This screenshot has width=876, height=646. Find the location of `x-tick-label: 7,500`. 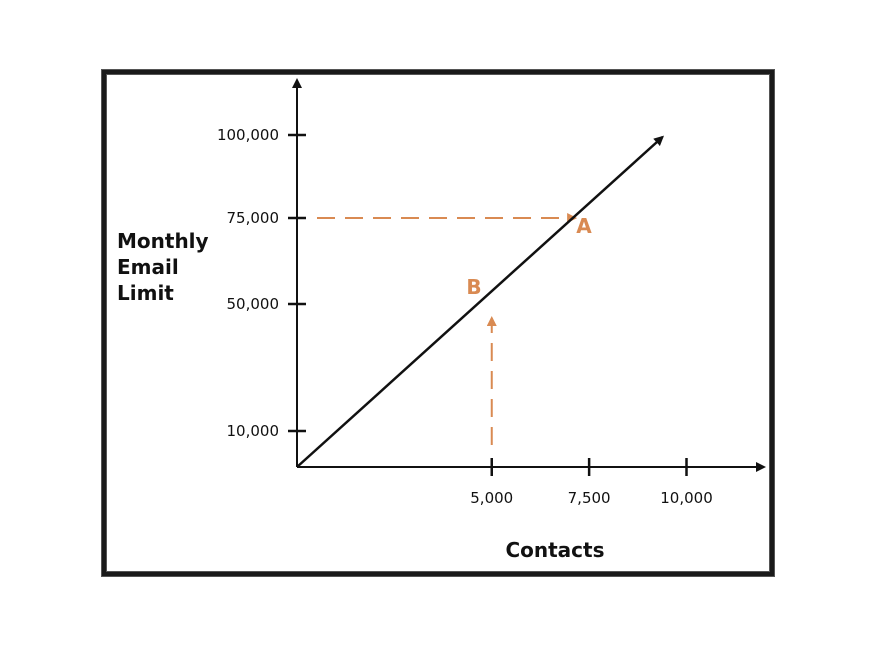

x-tick-label: 7,500 is located at coordinates (589, 498).